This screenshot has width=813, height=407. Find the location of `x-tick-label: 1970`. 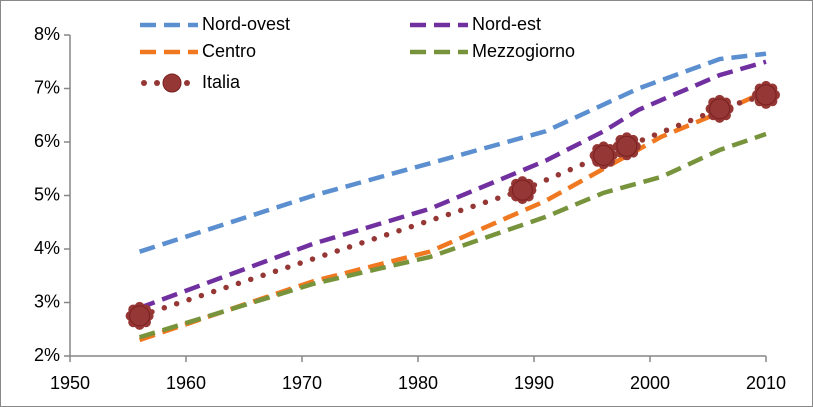

x-tick-label: 1970 is located at coordinates (302, 383).